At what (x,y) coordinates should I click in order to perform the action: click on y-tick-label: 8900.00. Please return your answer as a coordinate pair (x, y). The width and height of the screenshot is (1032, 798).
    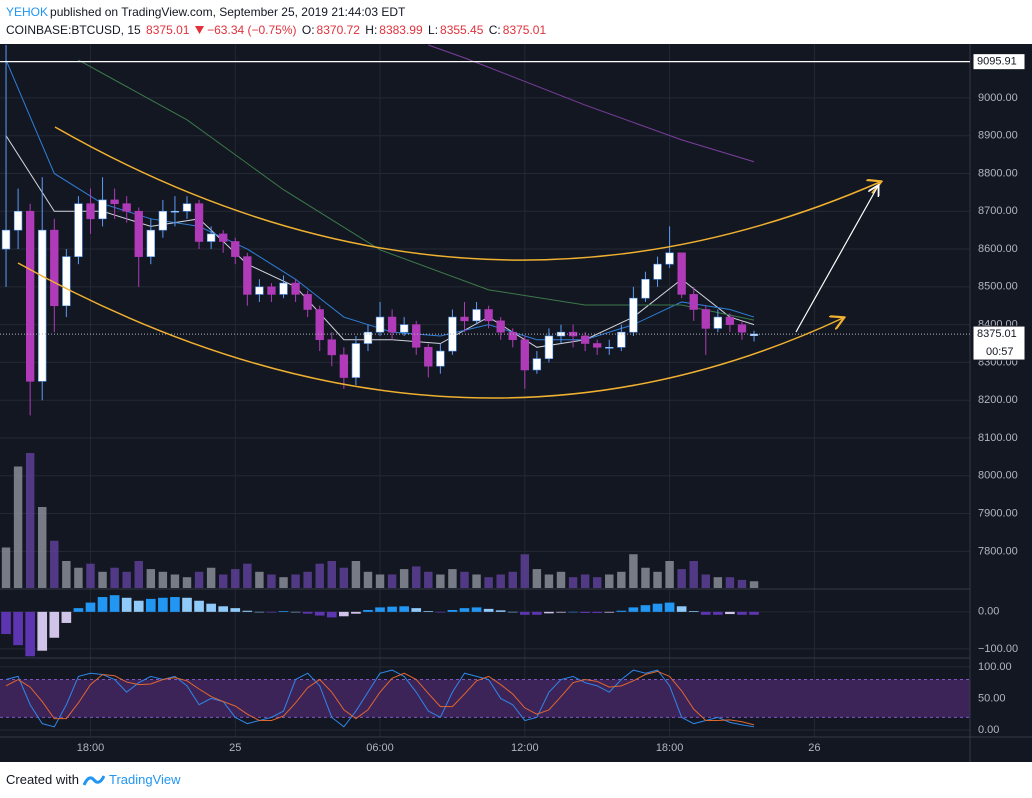
    Looking at the image, I should click on (998, 136).